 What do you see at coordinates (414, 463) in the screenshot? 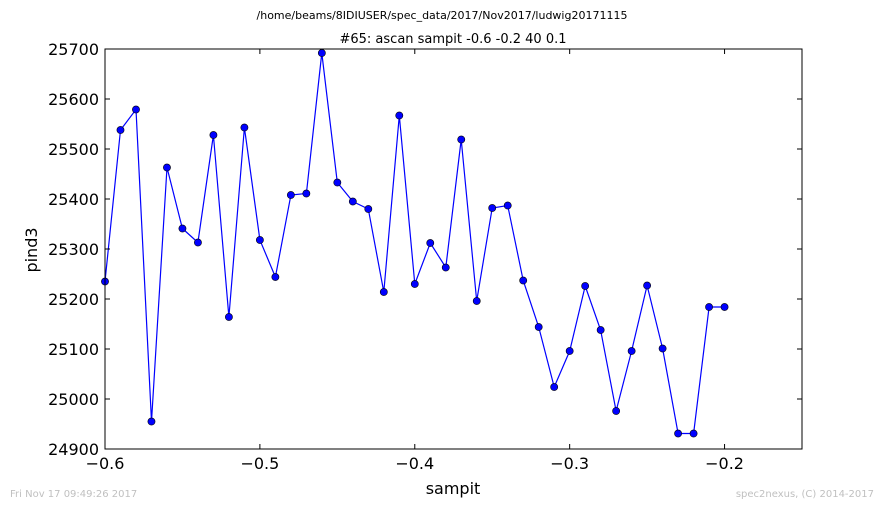
I see `x-tick-label: −0.4` at bounding box center [414, 463].